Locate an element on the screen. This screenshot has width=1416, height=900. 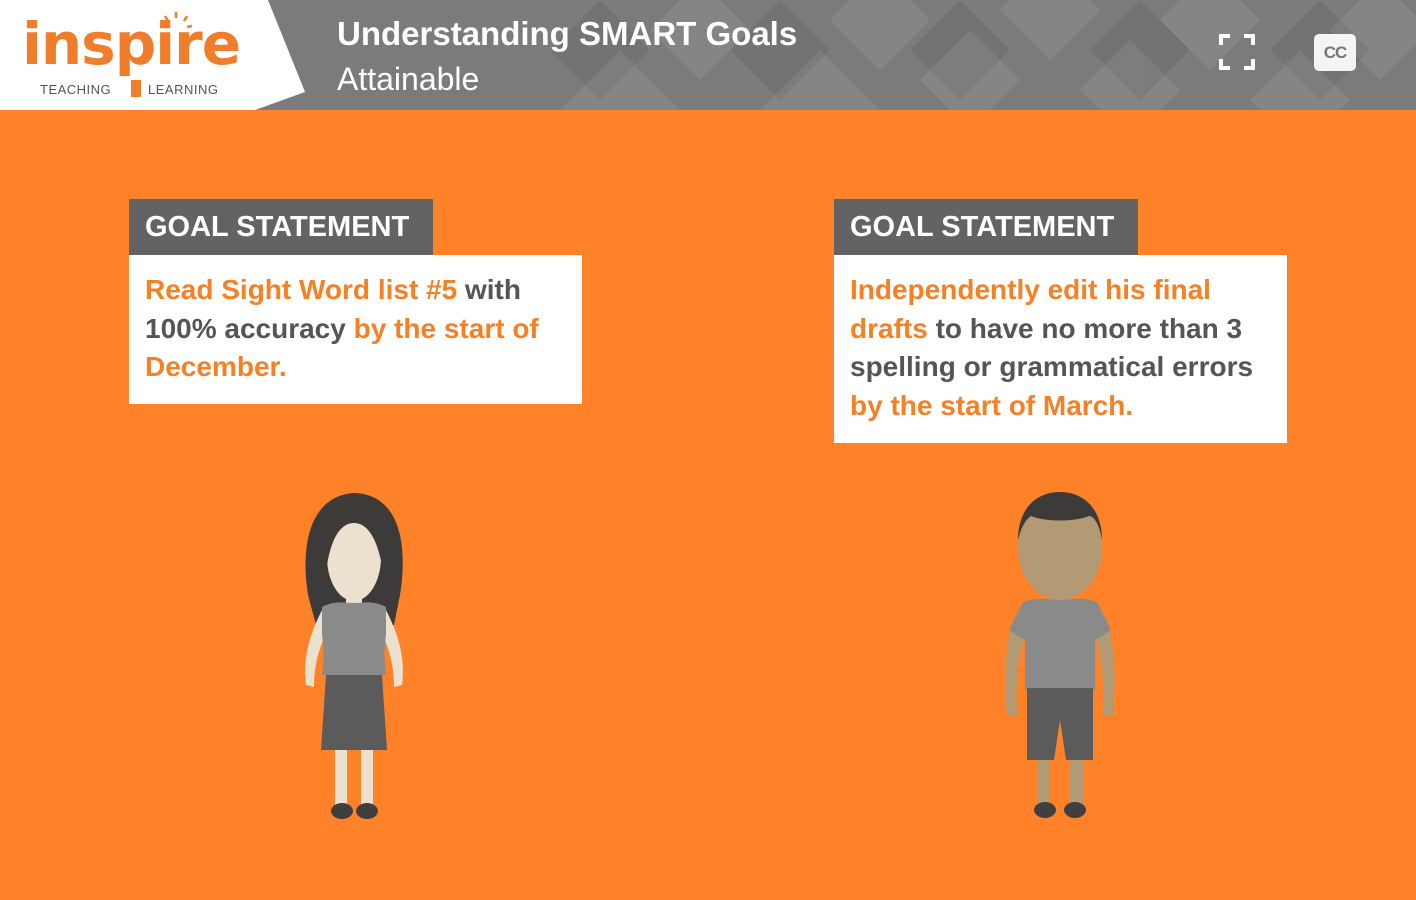
fullscreen-icon is located at coordinates (1237, 52).